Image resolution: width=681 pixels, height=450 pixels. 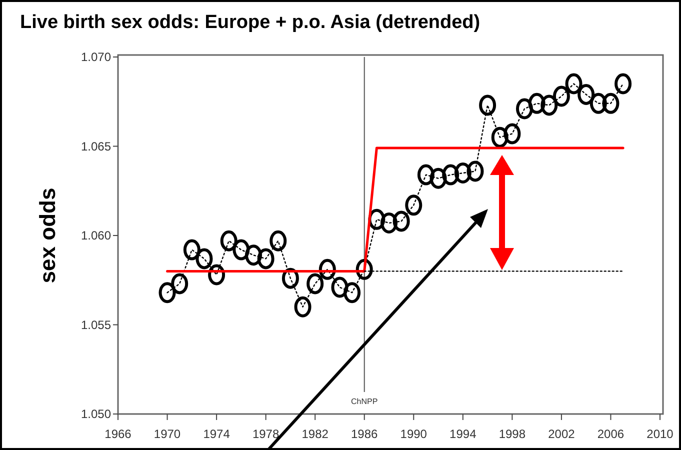 I want to click on x-tick-label: 2002, so click(x=562, y=434).